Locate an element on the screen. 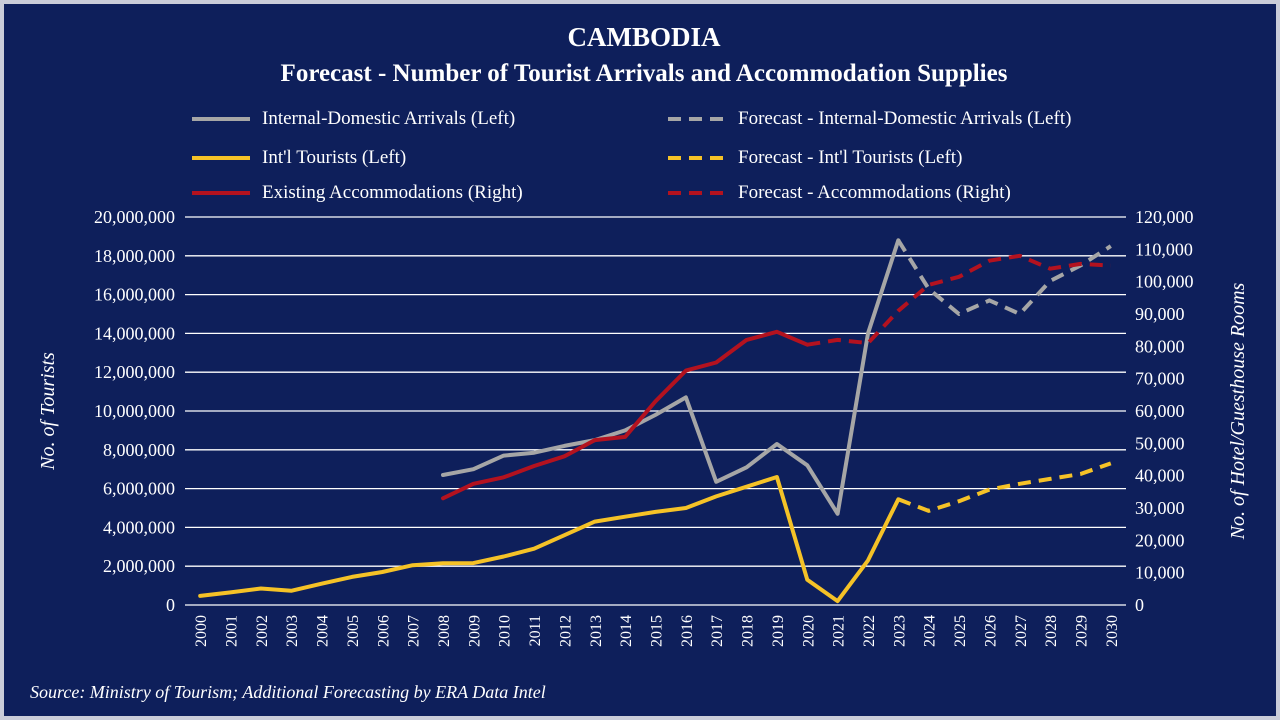  series-line-accommodations-forecast is located at coordinates (958, 300).